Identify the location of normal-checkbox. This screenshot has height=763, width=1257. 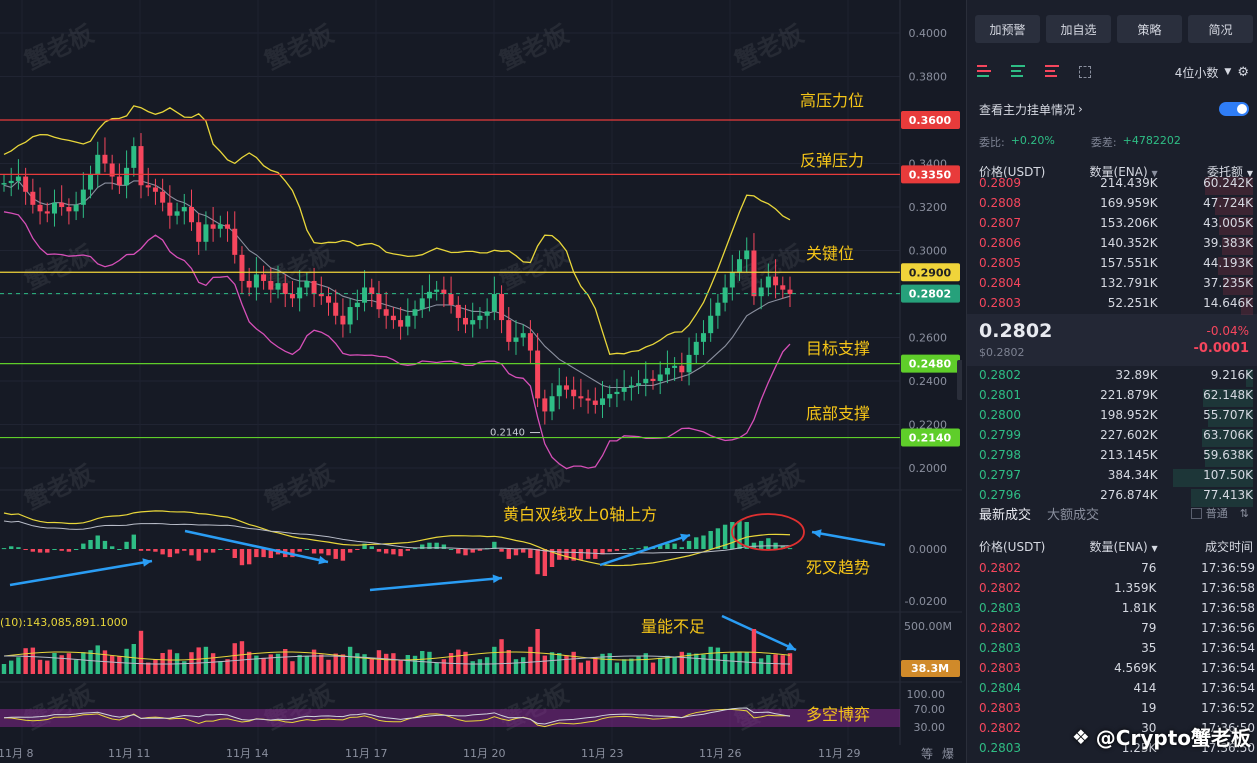
(1196, 513).